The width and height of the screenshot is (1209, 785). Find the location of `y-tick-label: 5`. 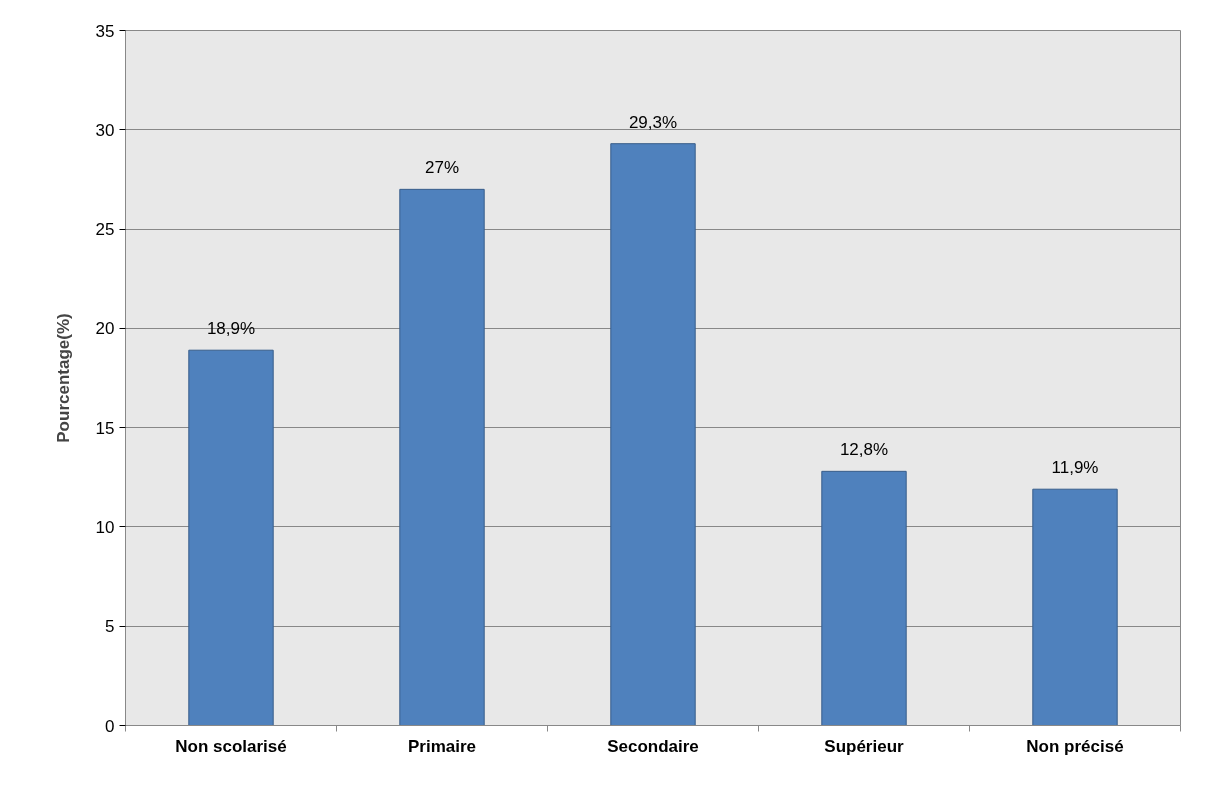

y-tick-label: 5 is located at coordinates (110, 627).